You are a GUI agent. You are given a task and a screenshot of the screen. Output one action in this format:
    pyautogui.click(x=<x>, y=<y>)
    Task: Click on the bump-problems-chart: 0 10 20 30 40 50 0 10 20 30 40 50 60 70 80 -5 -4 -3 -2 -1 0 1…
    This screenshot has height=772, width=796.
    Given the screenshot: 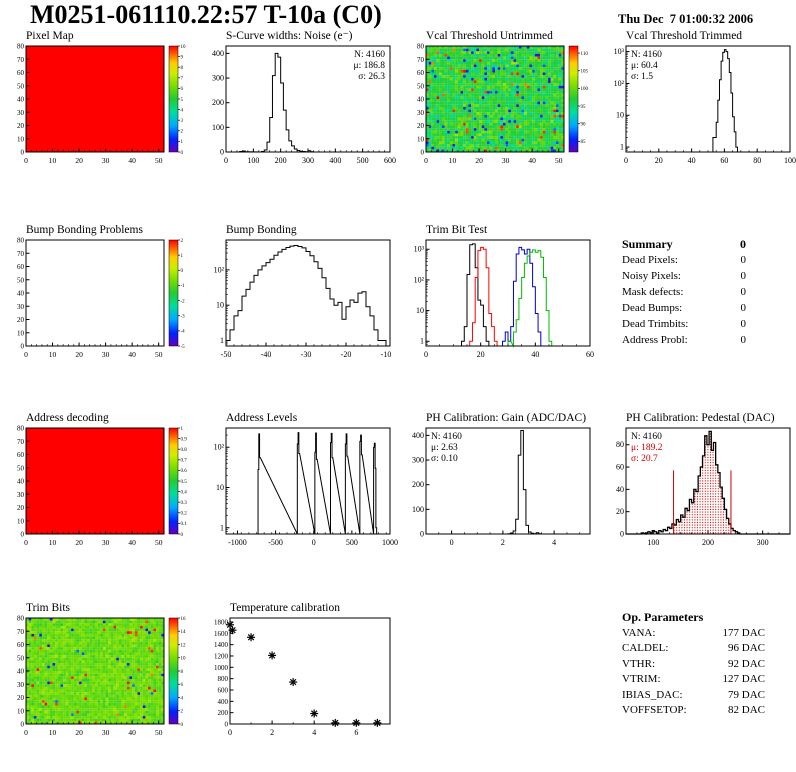 What is the action you would take?
    pyautogui.click(x=101, y=298)
    